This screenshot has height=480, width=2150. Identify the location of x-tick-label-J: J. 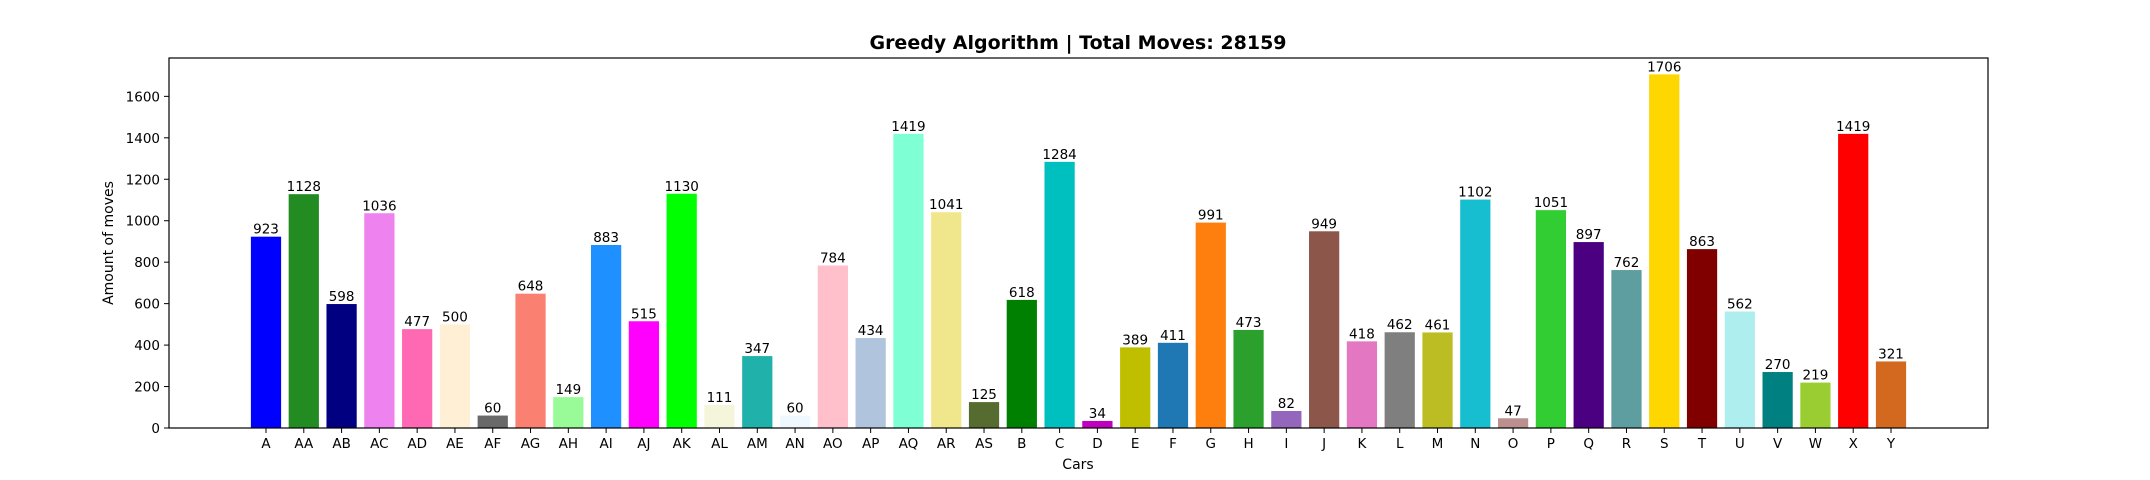
(1323, 444).